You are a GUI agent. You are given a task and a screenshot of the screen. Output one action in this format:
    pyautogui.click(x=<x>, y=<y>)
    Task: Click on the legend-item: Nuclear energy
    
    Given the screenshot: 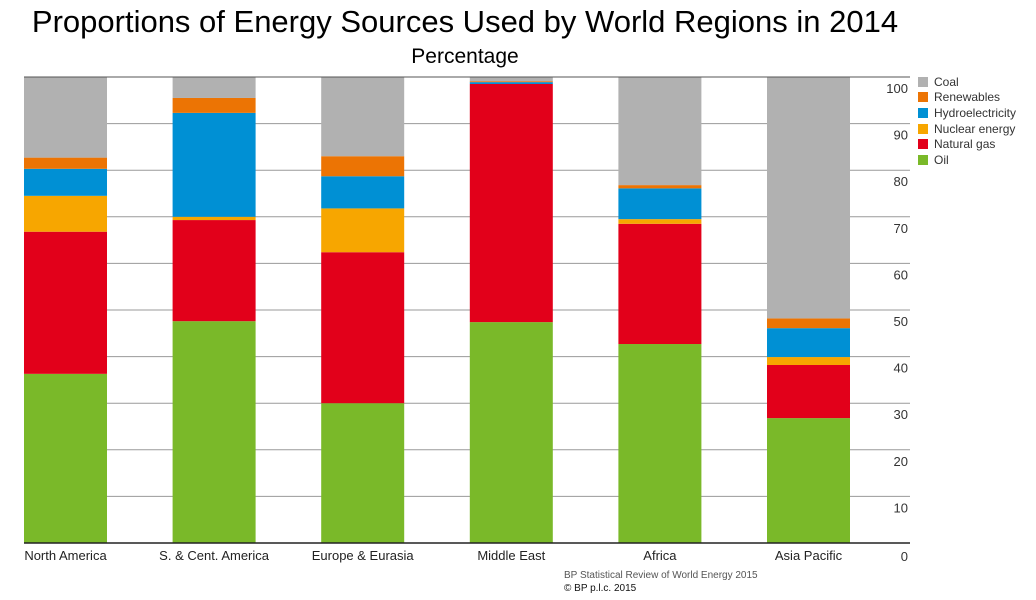 What is the action you would take?
    pyautogui.click(x=967, y=129)
    